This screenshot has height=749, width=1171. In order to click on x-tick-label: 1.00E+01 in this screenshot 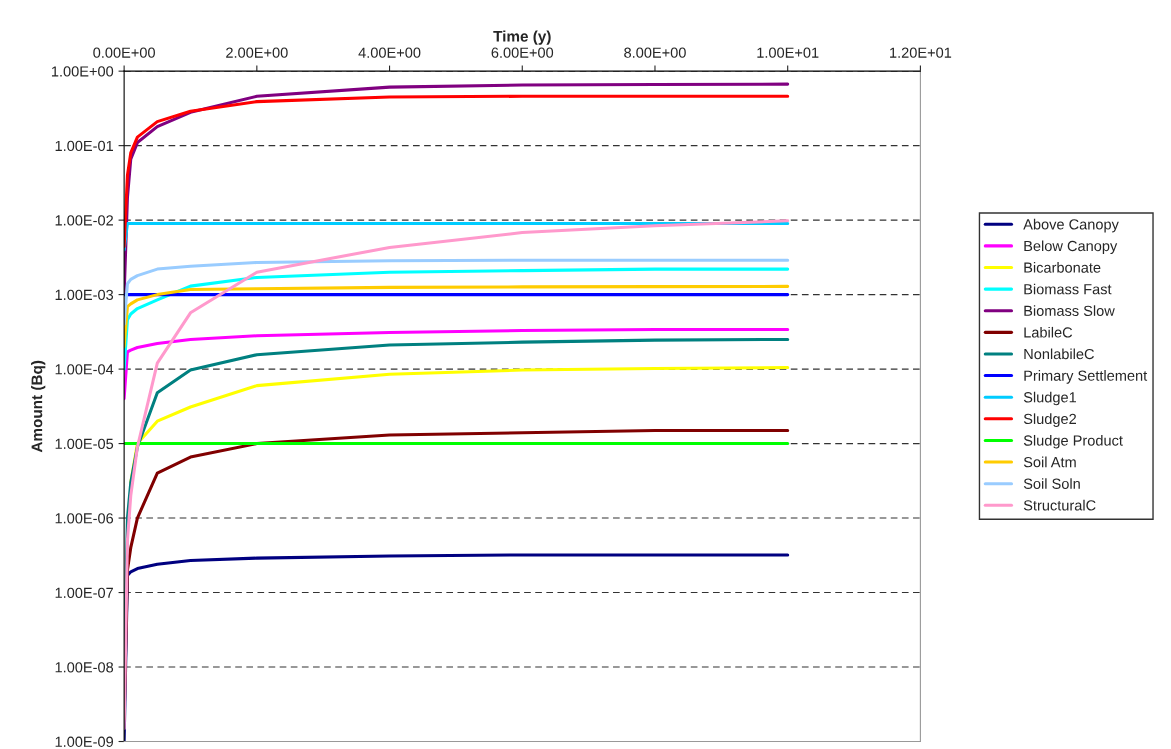, I will do `click(788, 52)`.